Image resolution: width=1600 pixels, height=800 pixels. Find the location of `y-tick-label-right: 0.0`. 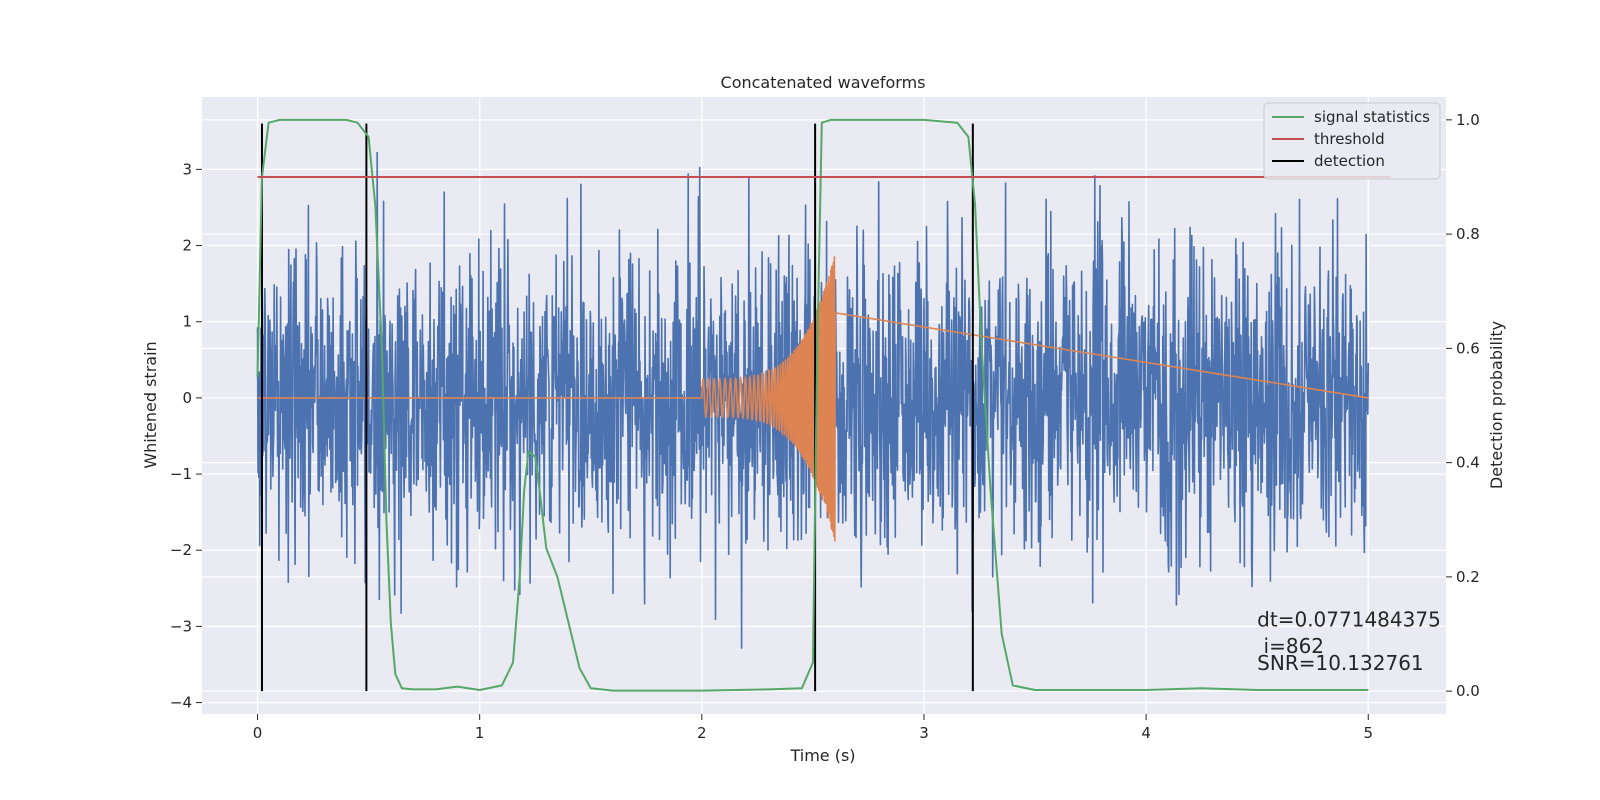

y-tick-label-right: 0.0 is located at coordinates (1468, 691).